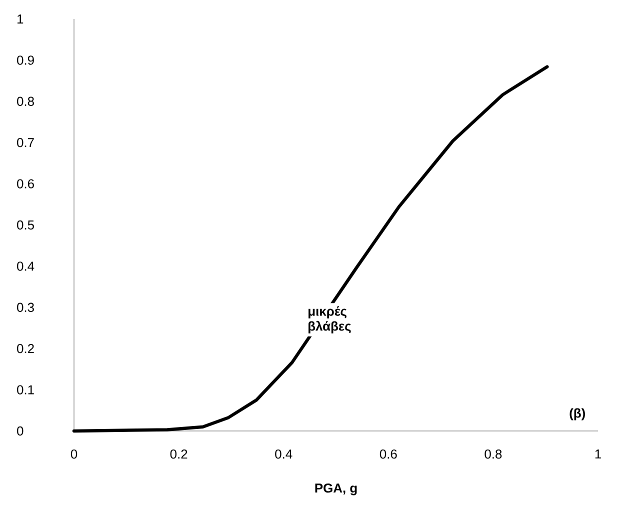  What do you see at coordinates (179, 454) in the screenshot?
I see `x-tick-label: 0.2` at bounding box center [179, 454].